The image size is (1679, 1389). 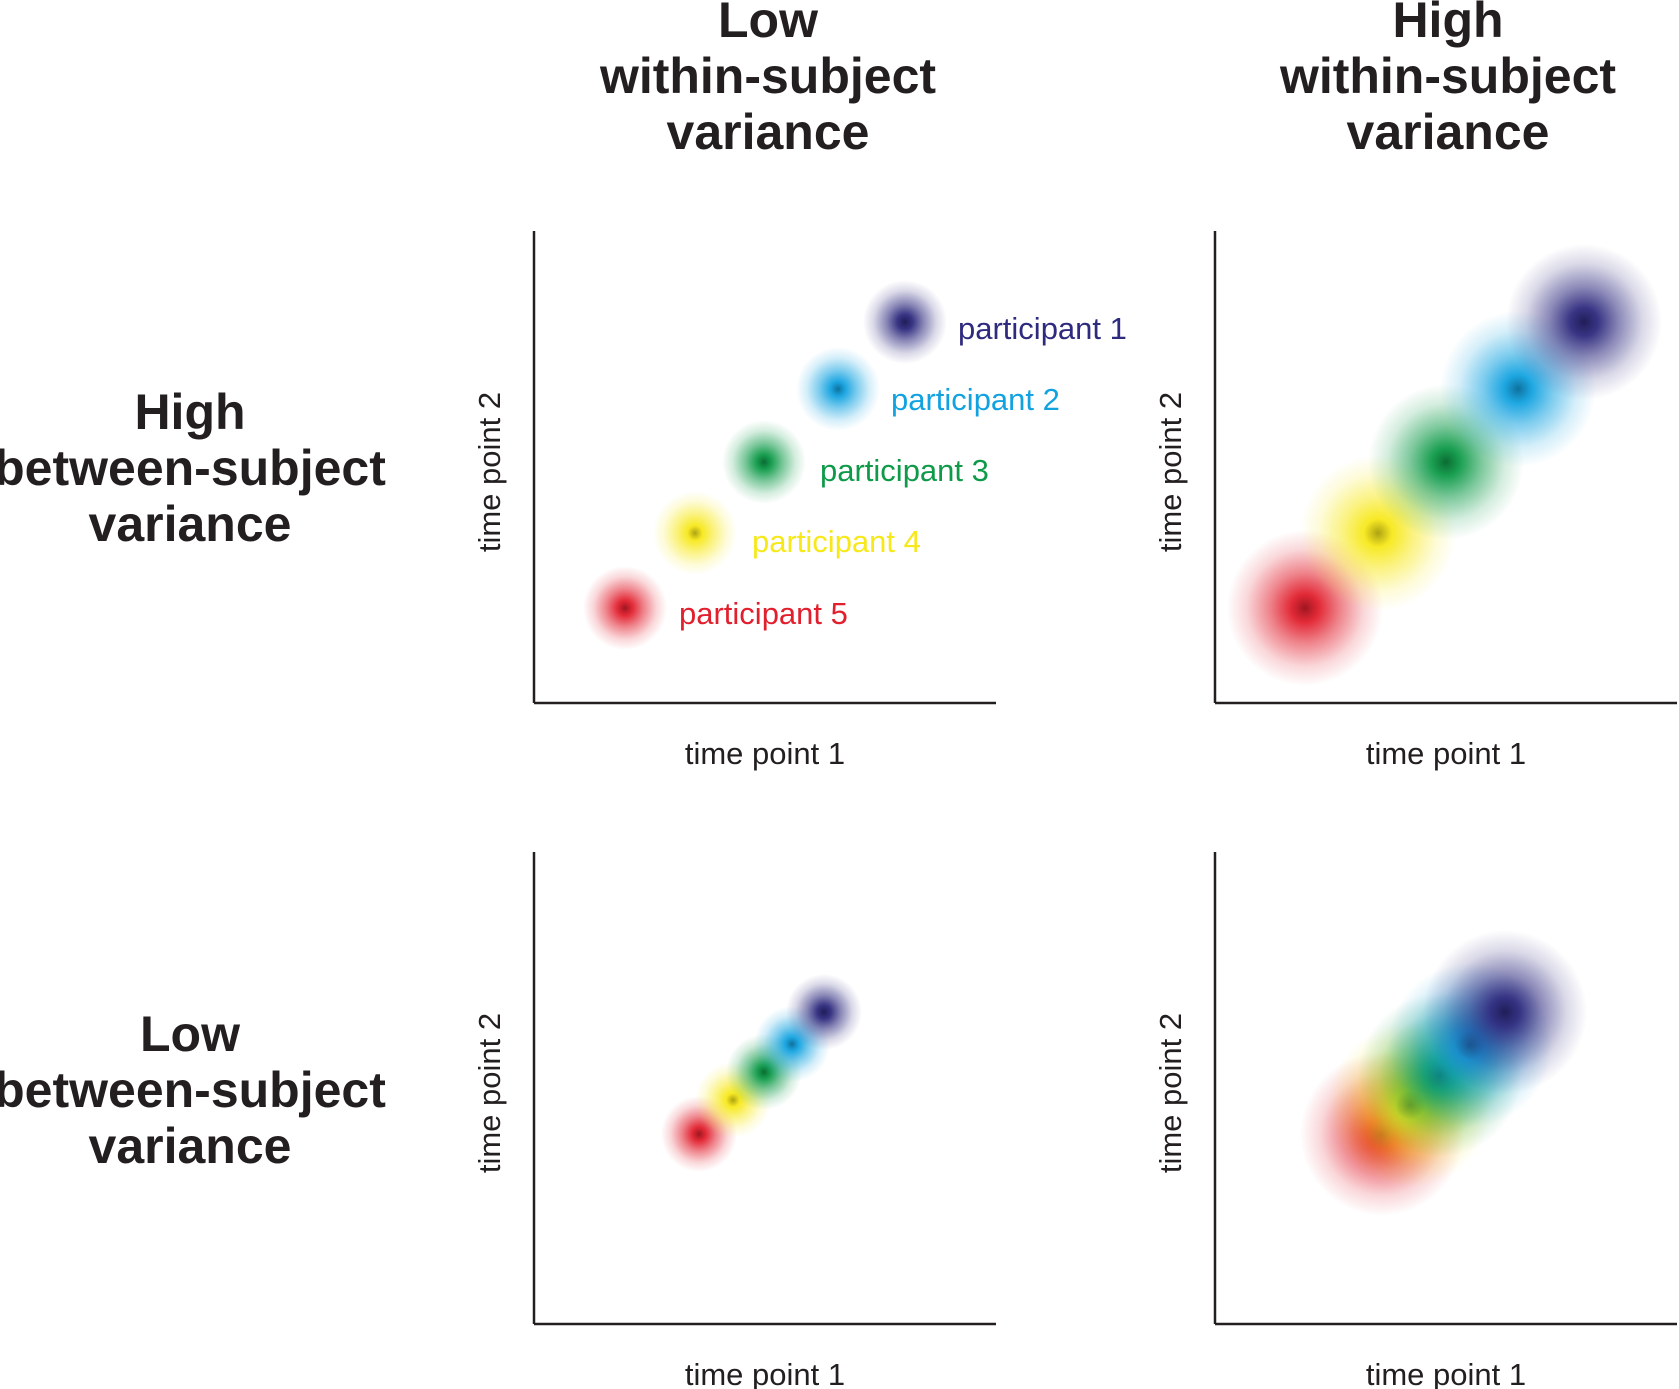 What do you see at coordinates (1448, 76) in the screenshot?
I see `column-header-high-within-line-2: within-subject` at bounding box center [1448, 76].